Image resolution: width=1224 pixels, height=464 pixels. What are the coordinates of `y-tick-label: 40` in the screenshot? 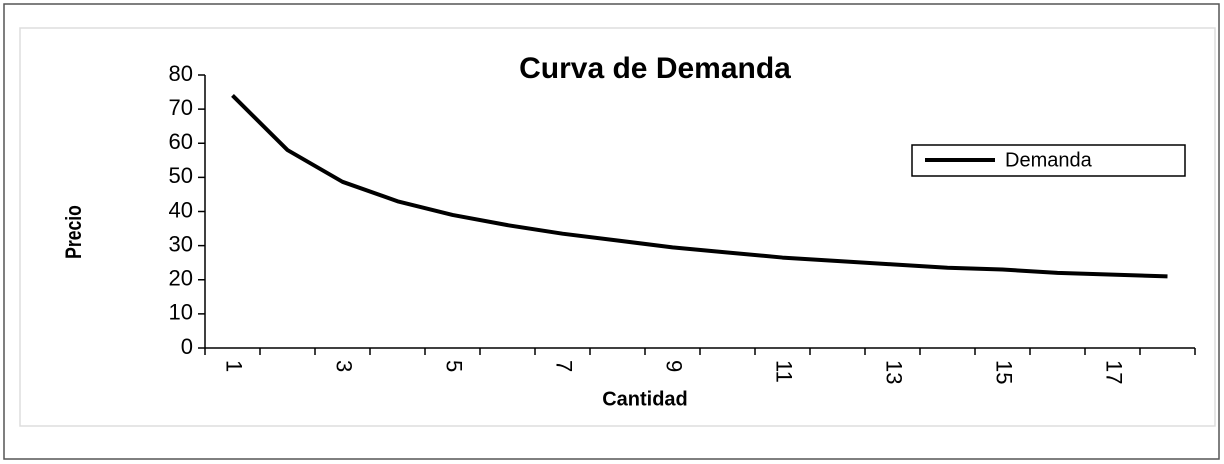 It's located at (181, 209).